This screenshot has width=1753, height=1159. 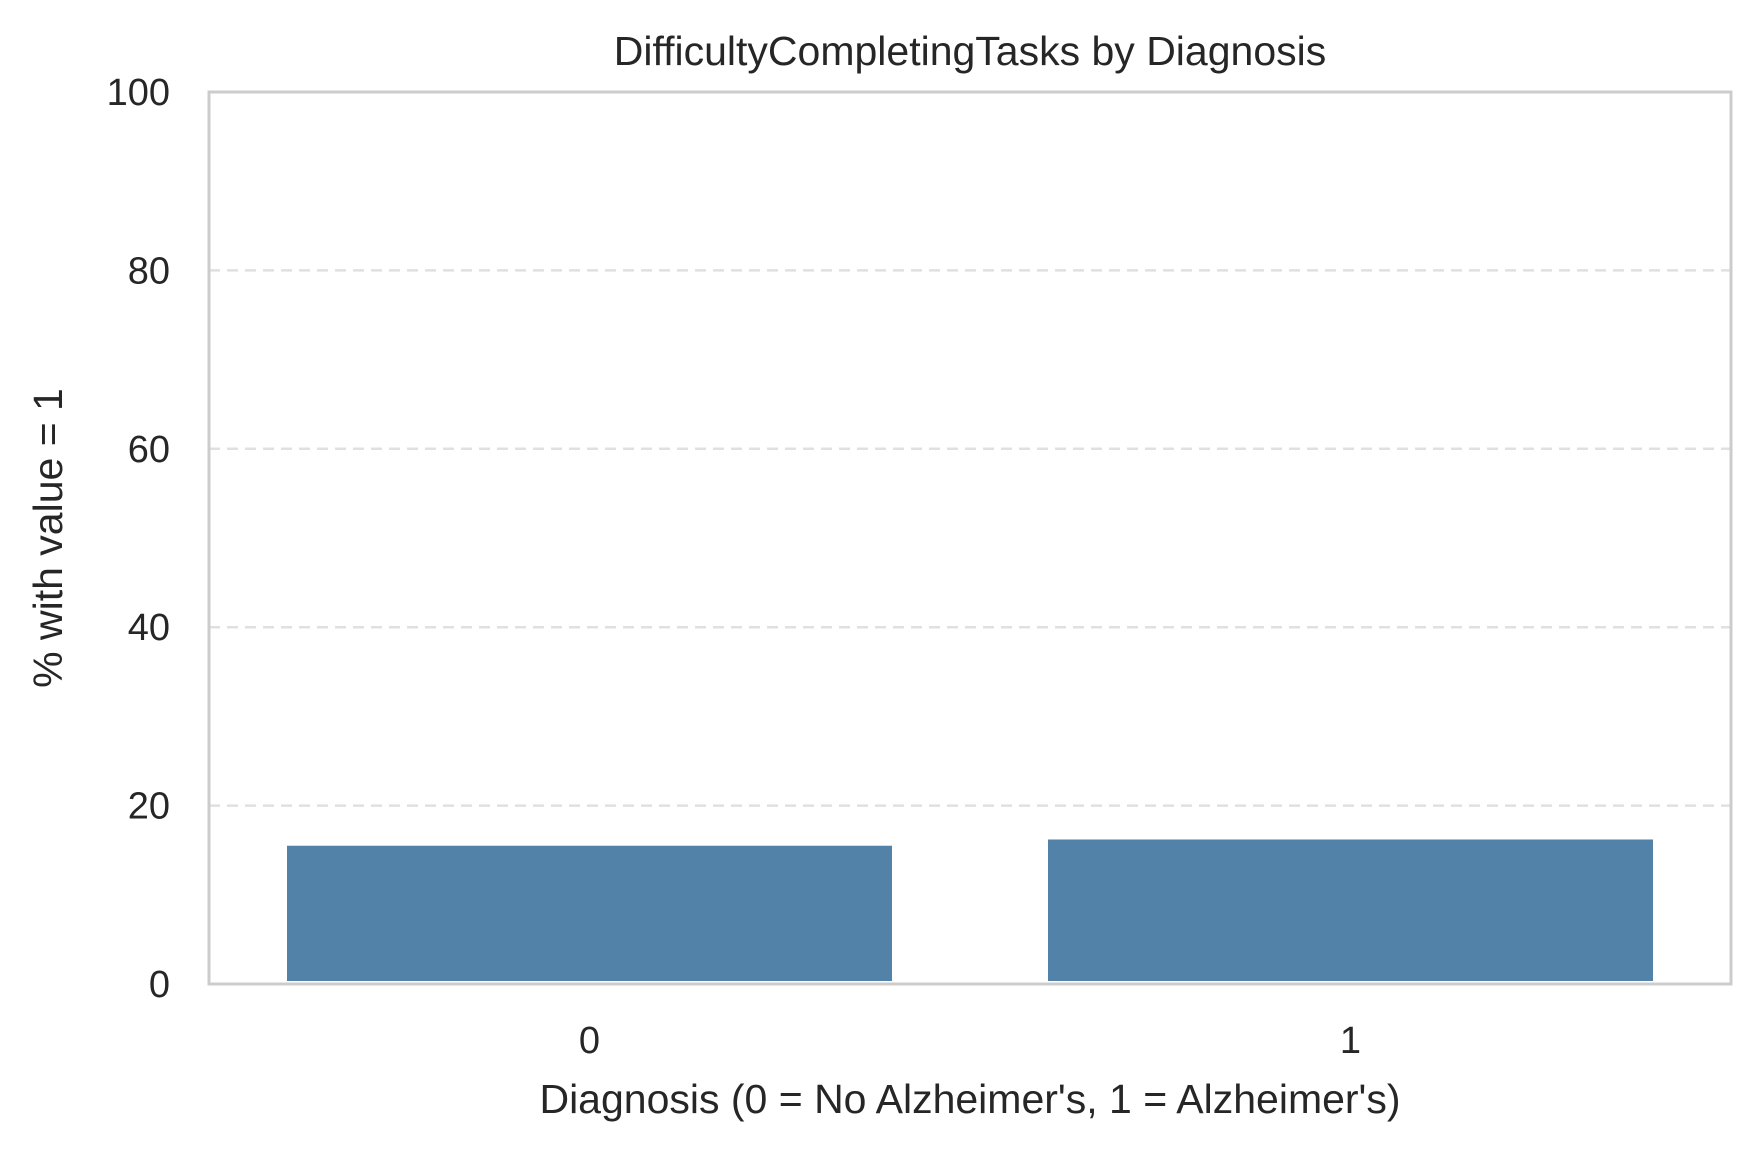 What do you see at coordinates (159, 985) in the screenshot?
I see `y-tick-label: 0` at bounding box center [159, 985].